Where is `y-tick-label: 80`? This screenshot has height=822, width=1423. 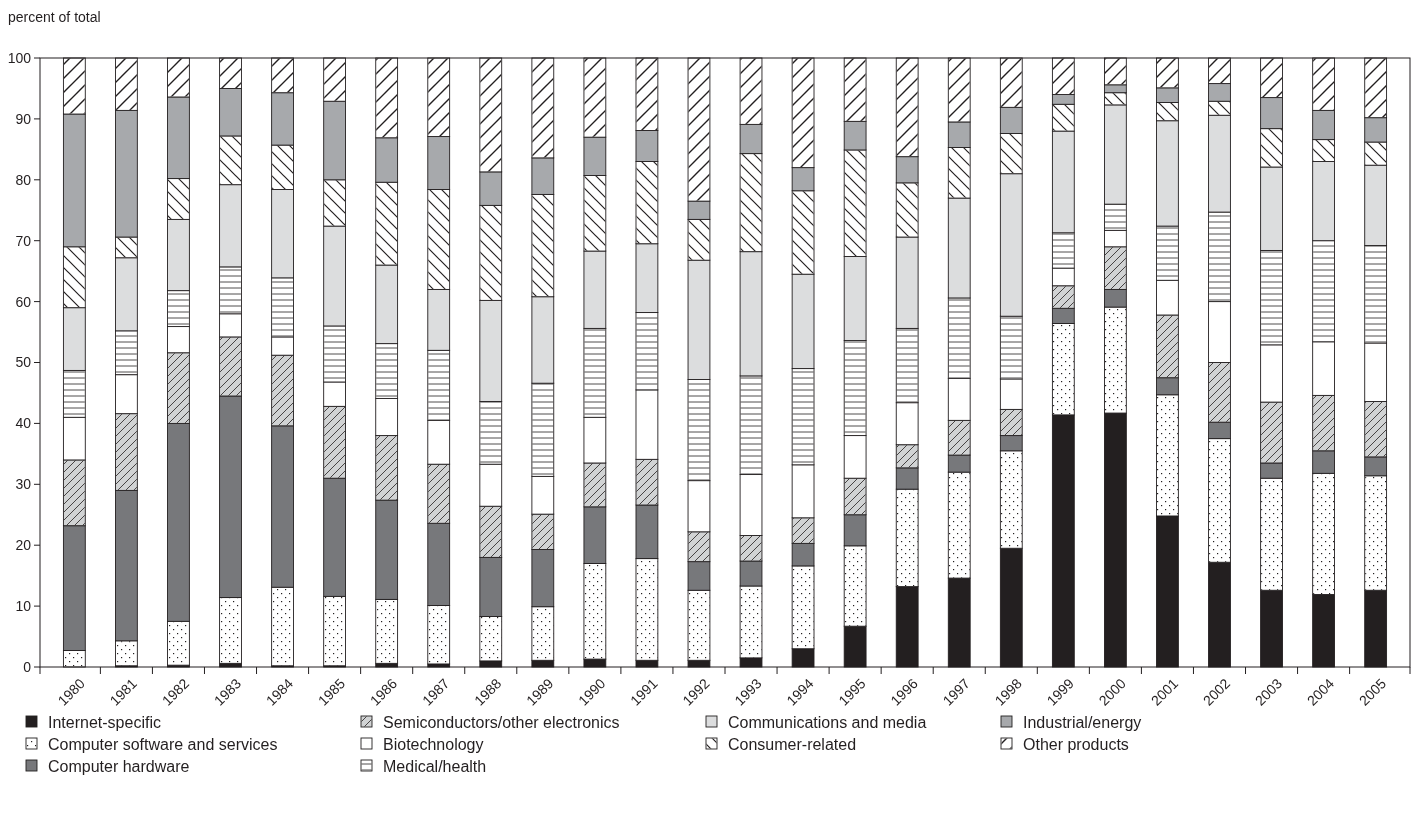 y-tick-label: 80 is located at coordinates (23, 179).